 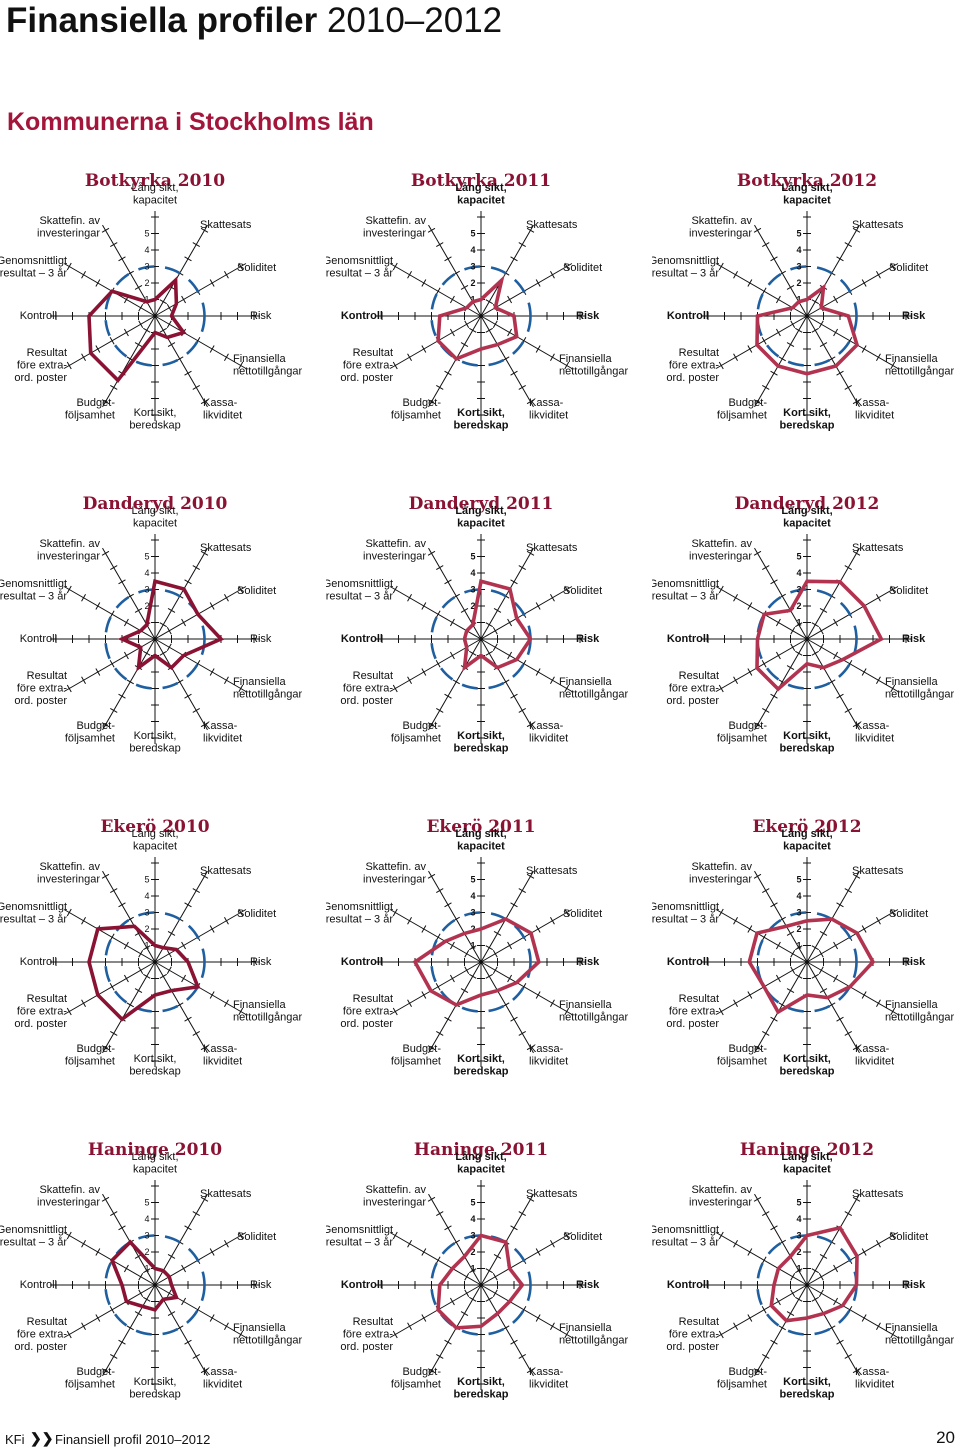 I want to click on chart-title: Danderyd 2012, so click(x=807, y=504).